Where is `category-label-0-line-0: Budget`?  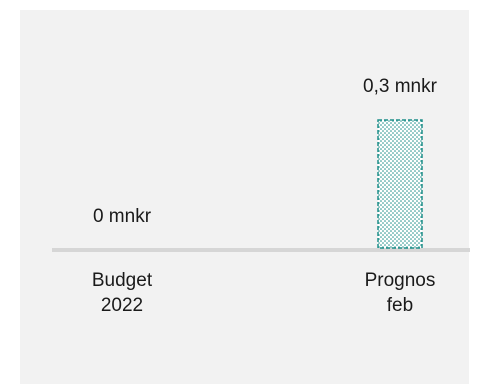 category-label-0-line-0: Budget is located at coordinates (122, 280).